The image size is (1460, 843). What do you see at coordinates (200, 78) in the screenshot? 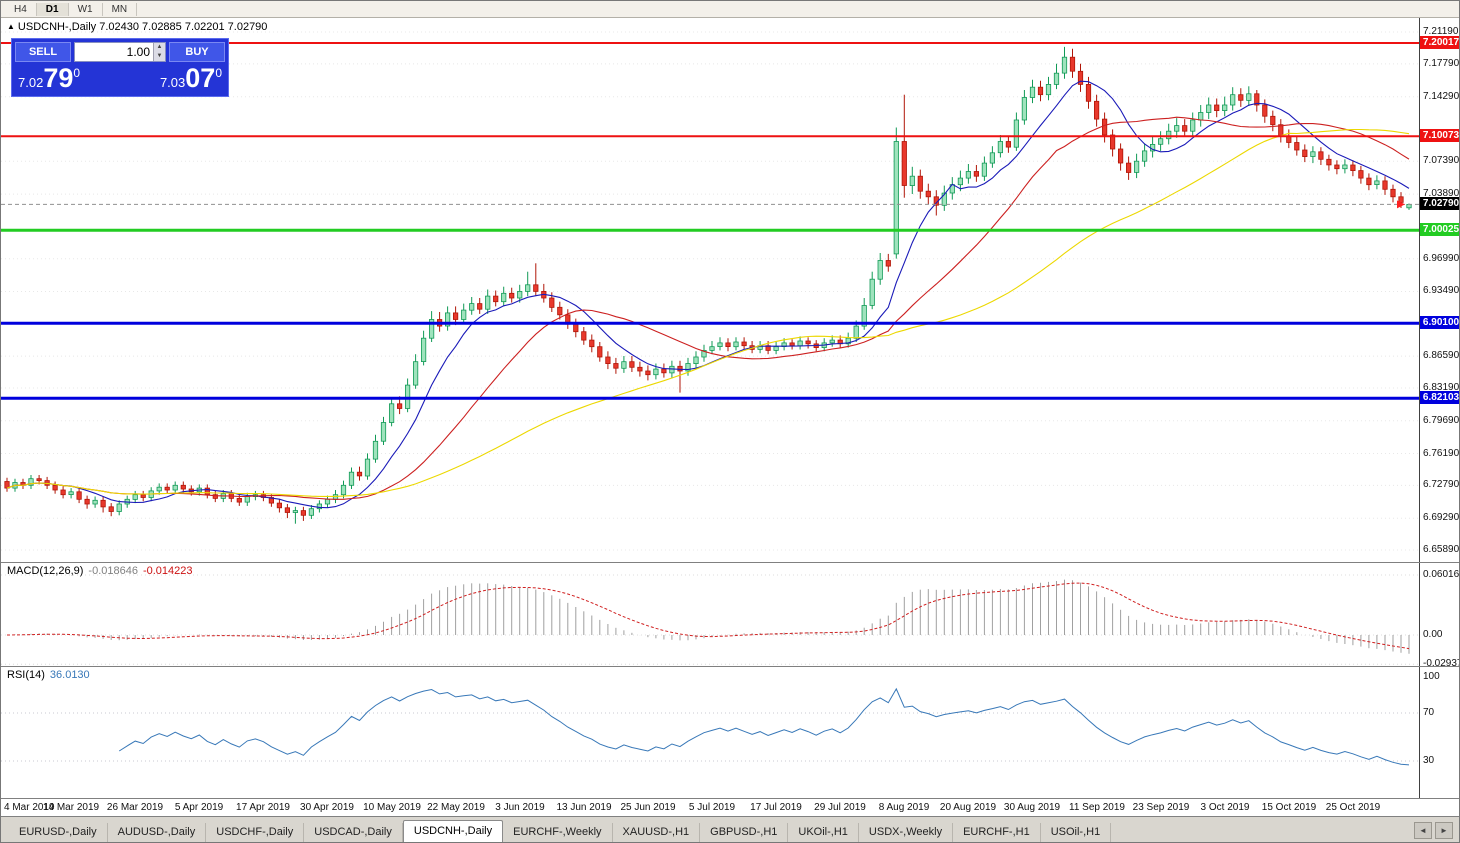
I see `buy-price-pips: 07` at bounding box center [200, 78].